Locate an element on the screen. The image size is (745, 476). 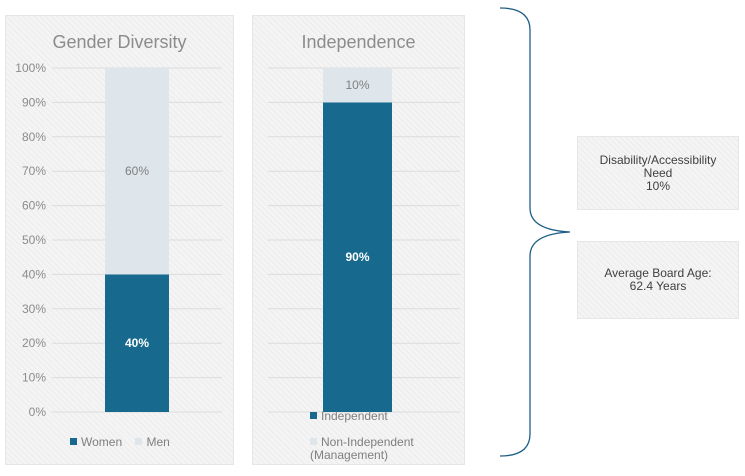
data-label: 10% is located at coordinates (357, 85).